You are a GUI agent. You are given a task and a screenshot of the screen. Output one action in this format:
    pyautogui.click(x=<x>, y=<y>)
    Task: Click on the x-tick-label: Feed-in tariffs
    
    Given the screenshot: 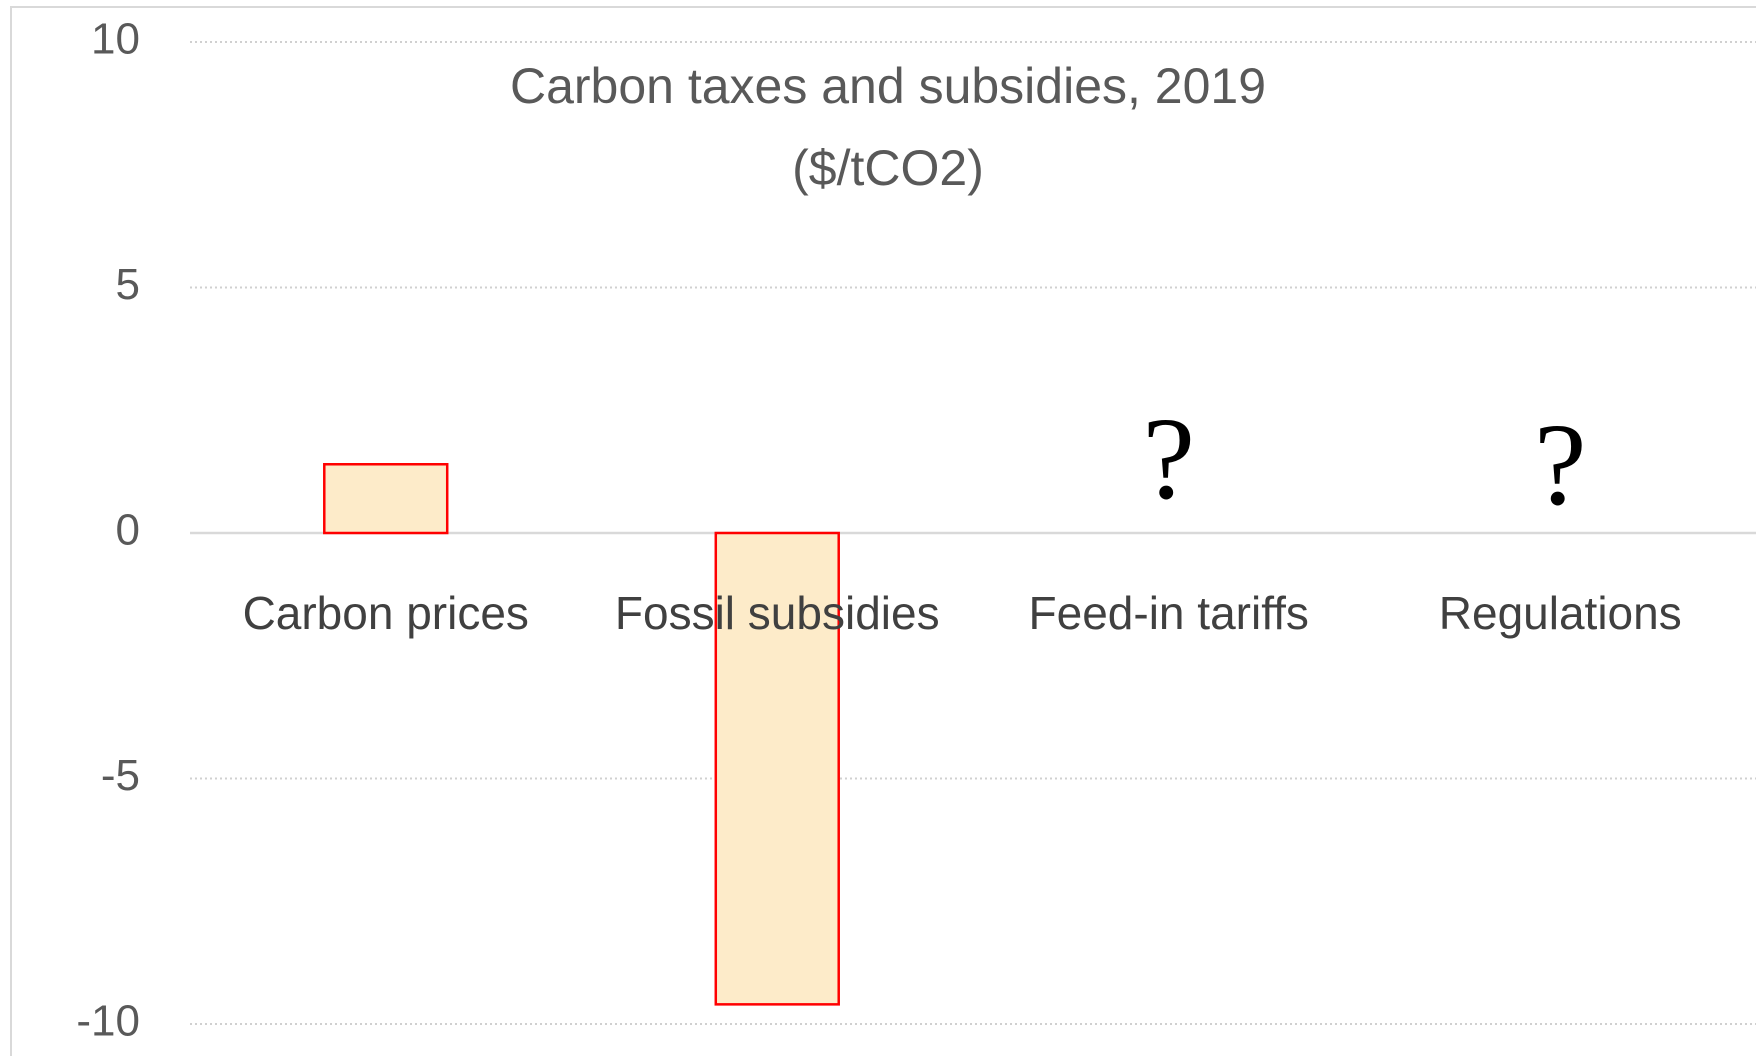 What is the action you would take?
    pyautogui.click(x=1168, y=613)
    